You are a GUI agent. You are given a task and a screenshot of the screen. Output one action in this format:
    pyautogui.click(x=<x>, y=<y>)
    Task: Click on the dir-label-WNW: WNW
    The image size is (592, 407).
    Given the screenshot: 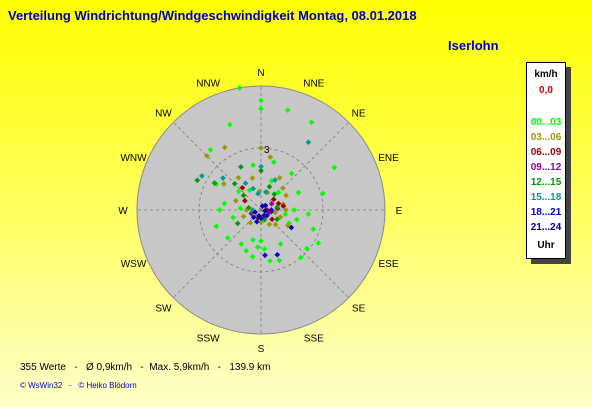 What is the action you would take?
    pyautogui.click(x=133, y=158)
    